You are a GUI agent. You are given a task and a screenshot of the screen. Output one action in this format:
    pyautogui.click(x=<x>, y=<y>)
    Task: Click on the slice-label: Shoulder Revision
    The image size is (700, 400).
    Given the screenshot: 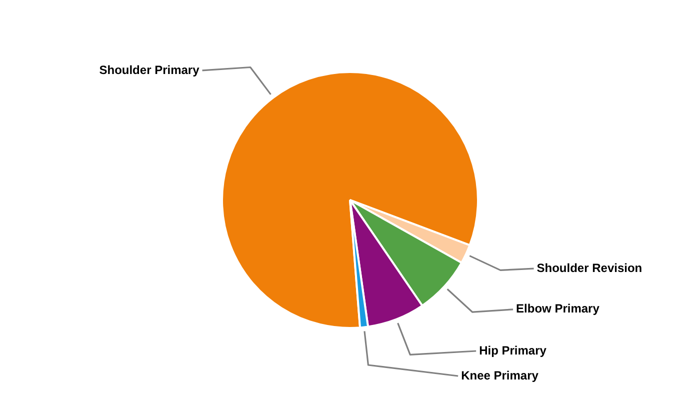 What is the action you would take?
    pyautogui.click(x=589, y=267)
    